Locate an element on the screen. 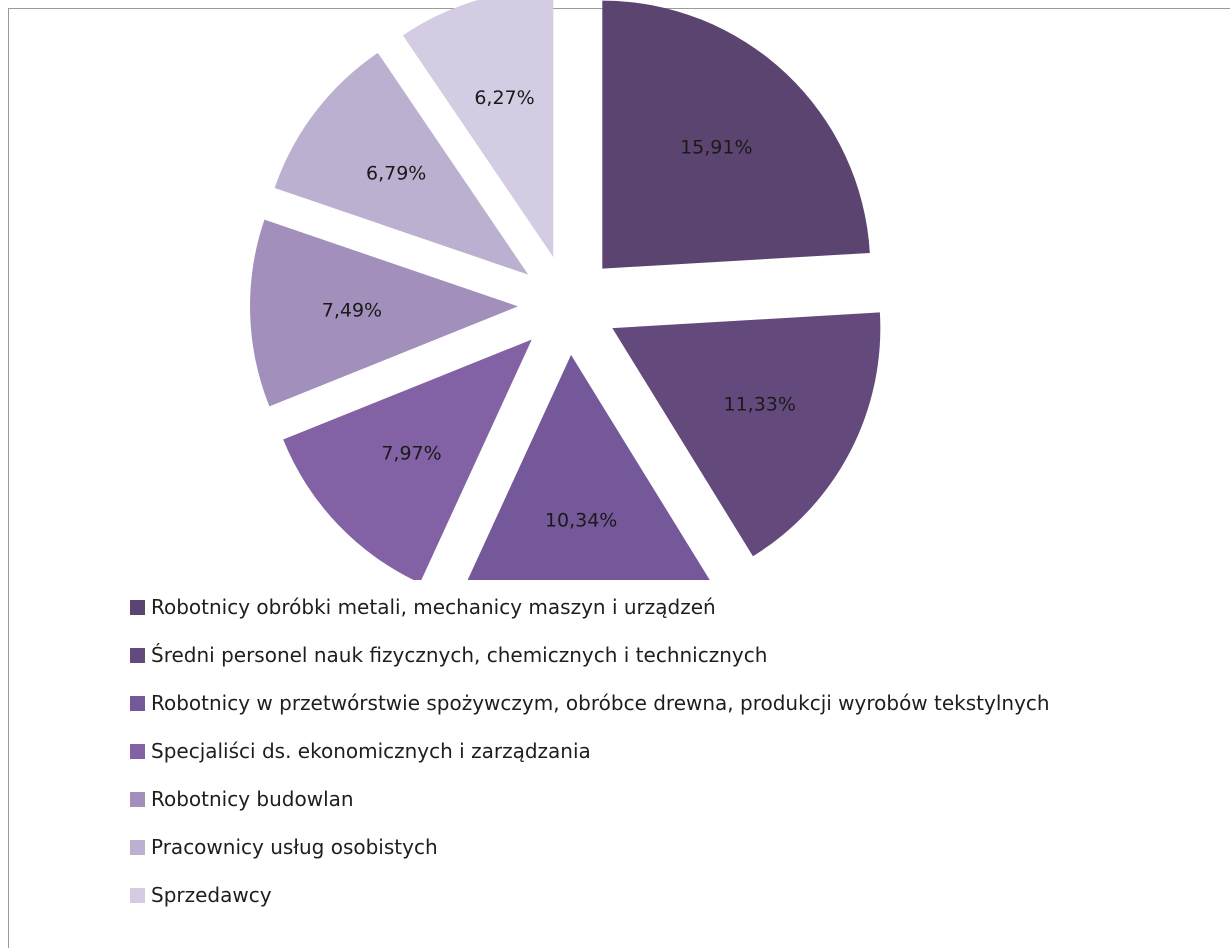 The image size is (1230, 948). slice-data-label-6: 6,79% is located at coordinates (396, 173).